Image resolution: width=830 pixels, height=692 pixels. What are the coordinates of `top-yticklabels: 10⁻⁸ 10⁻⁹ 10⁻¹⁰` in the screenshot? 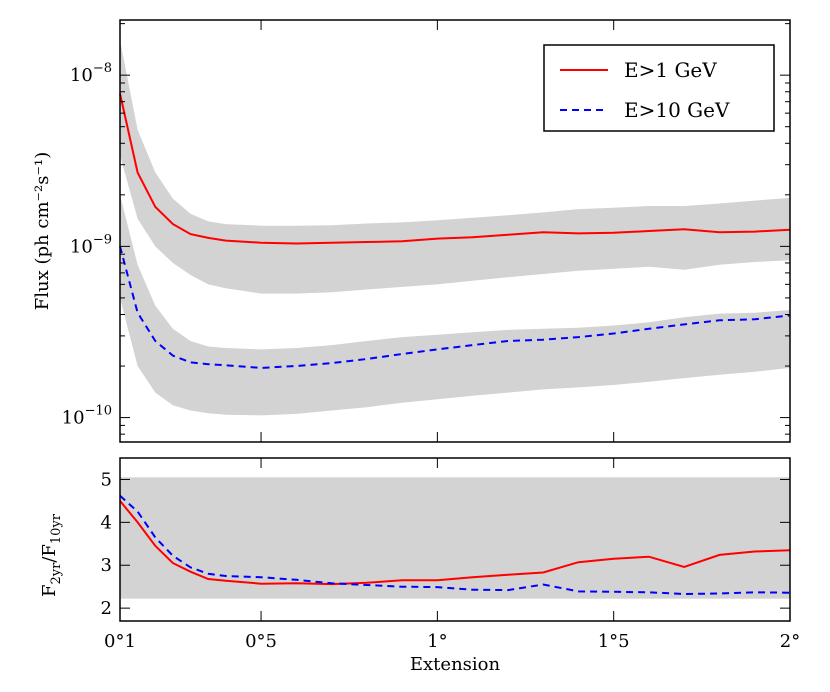 It's located at (87, 244).